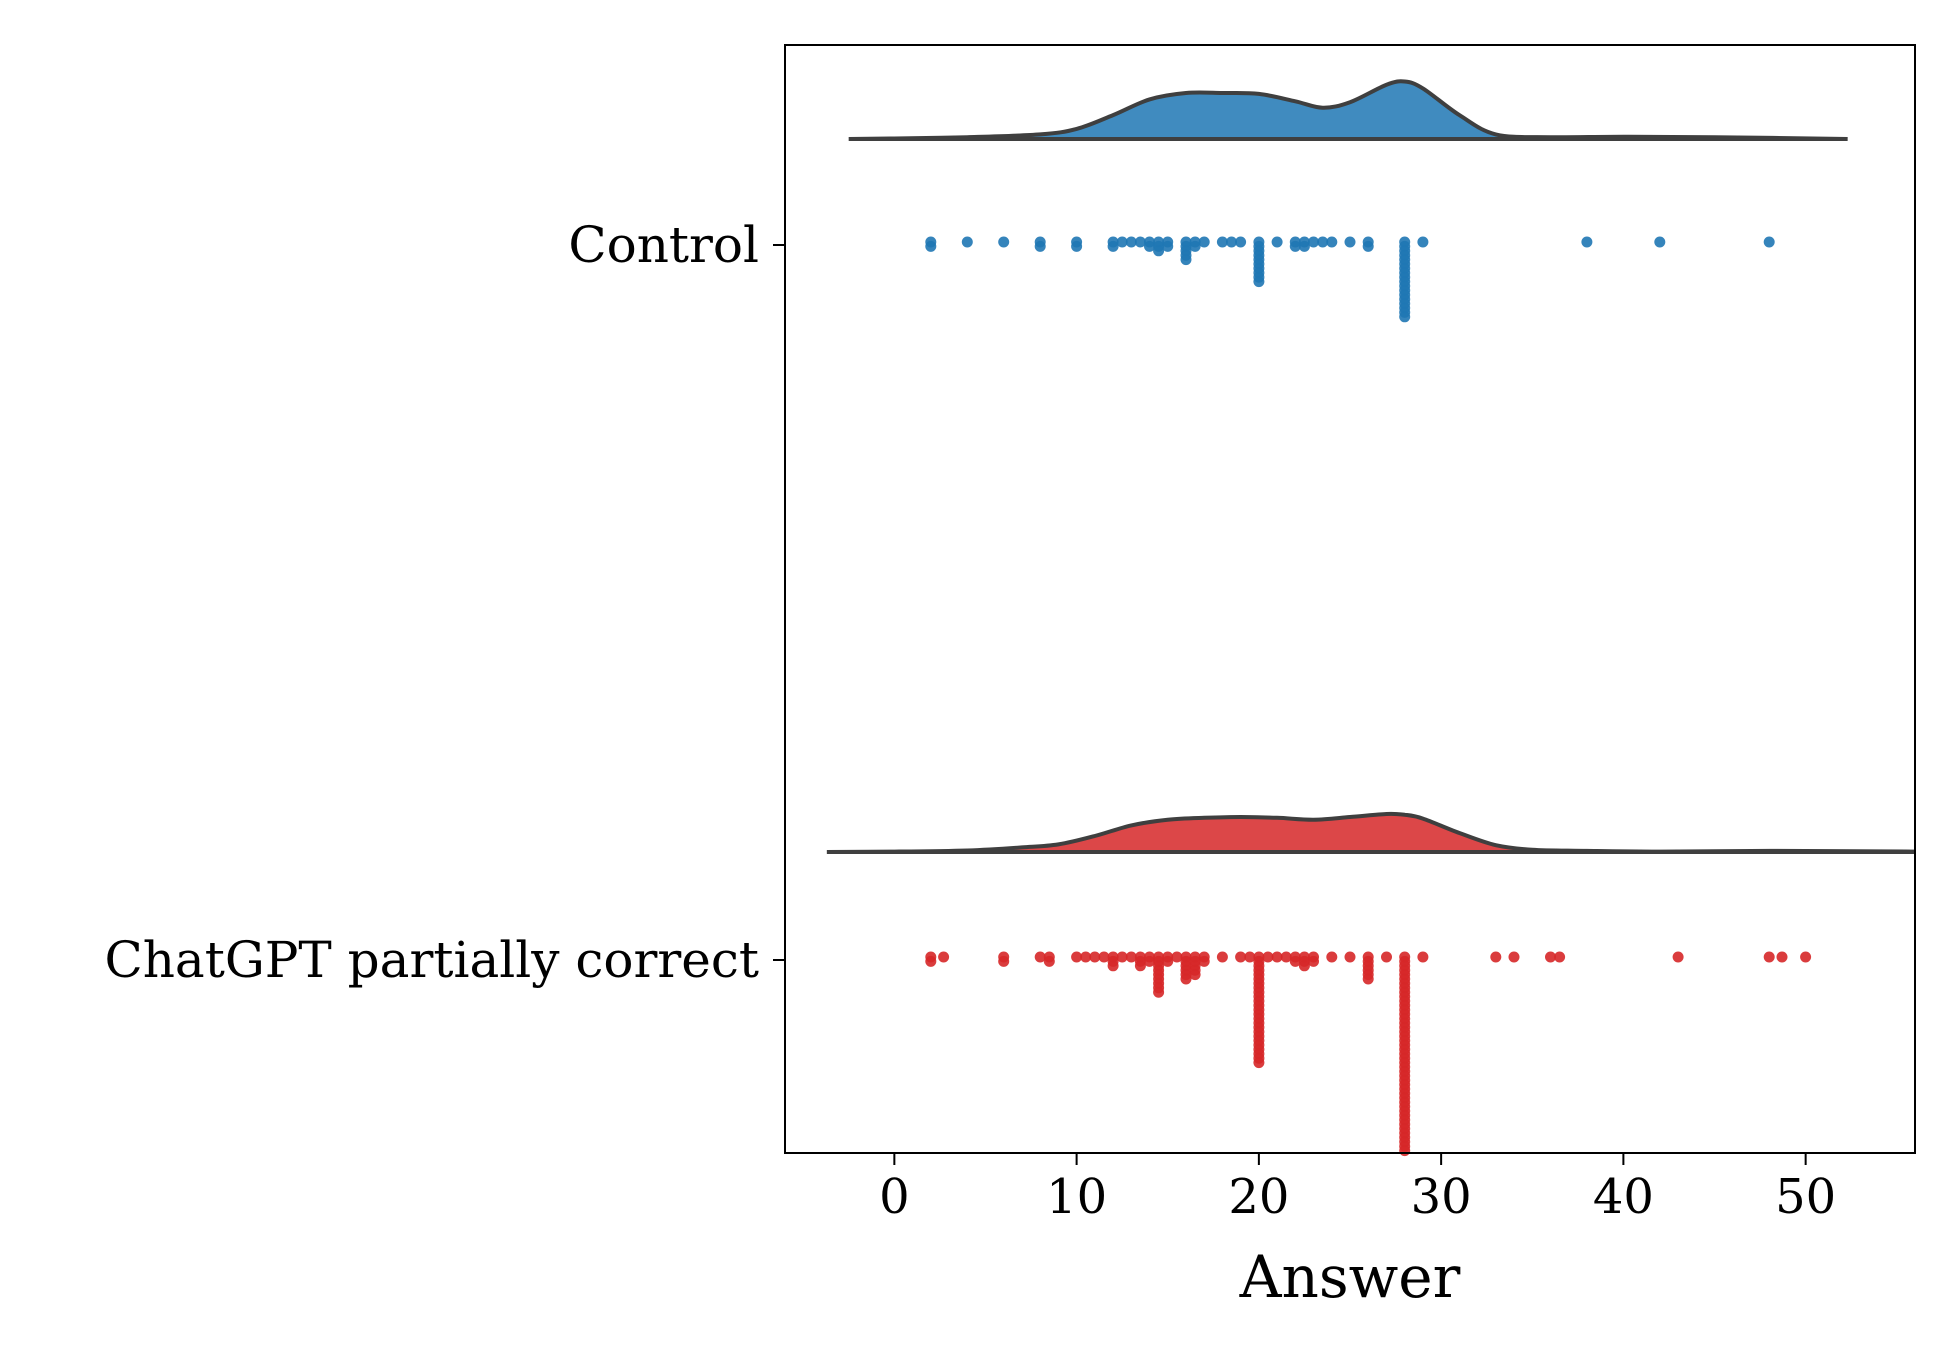 Image resolution: width=1950 pixels, height=1350 pixels. What do you see at coordinates (1076, 1197) in the screenshot?
I see `x-tick-label: 10` at bounding box center [1076, 1197].